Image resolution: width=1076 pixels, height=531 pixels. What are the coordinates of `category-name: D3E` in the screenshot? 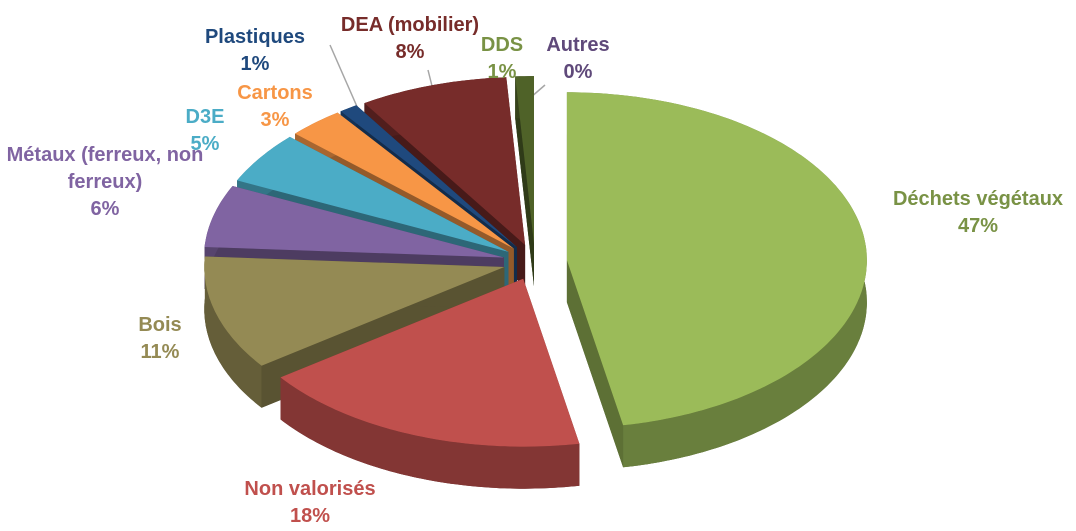 It's located at (205, 117).